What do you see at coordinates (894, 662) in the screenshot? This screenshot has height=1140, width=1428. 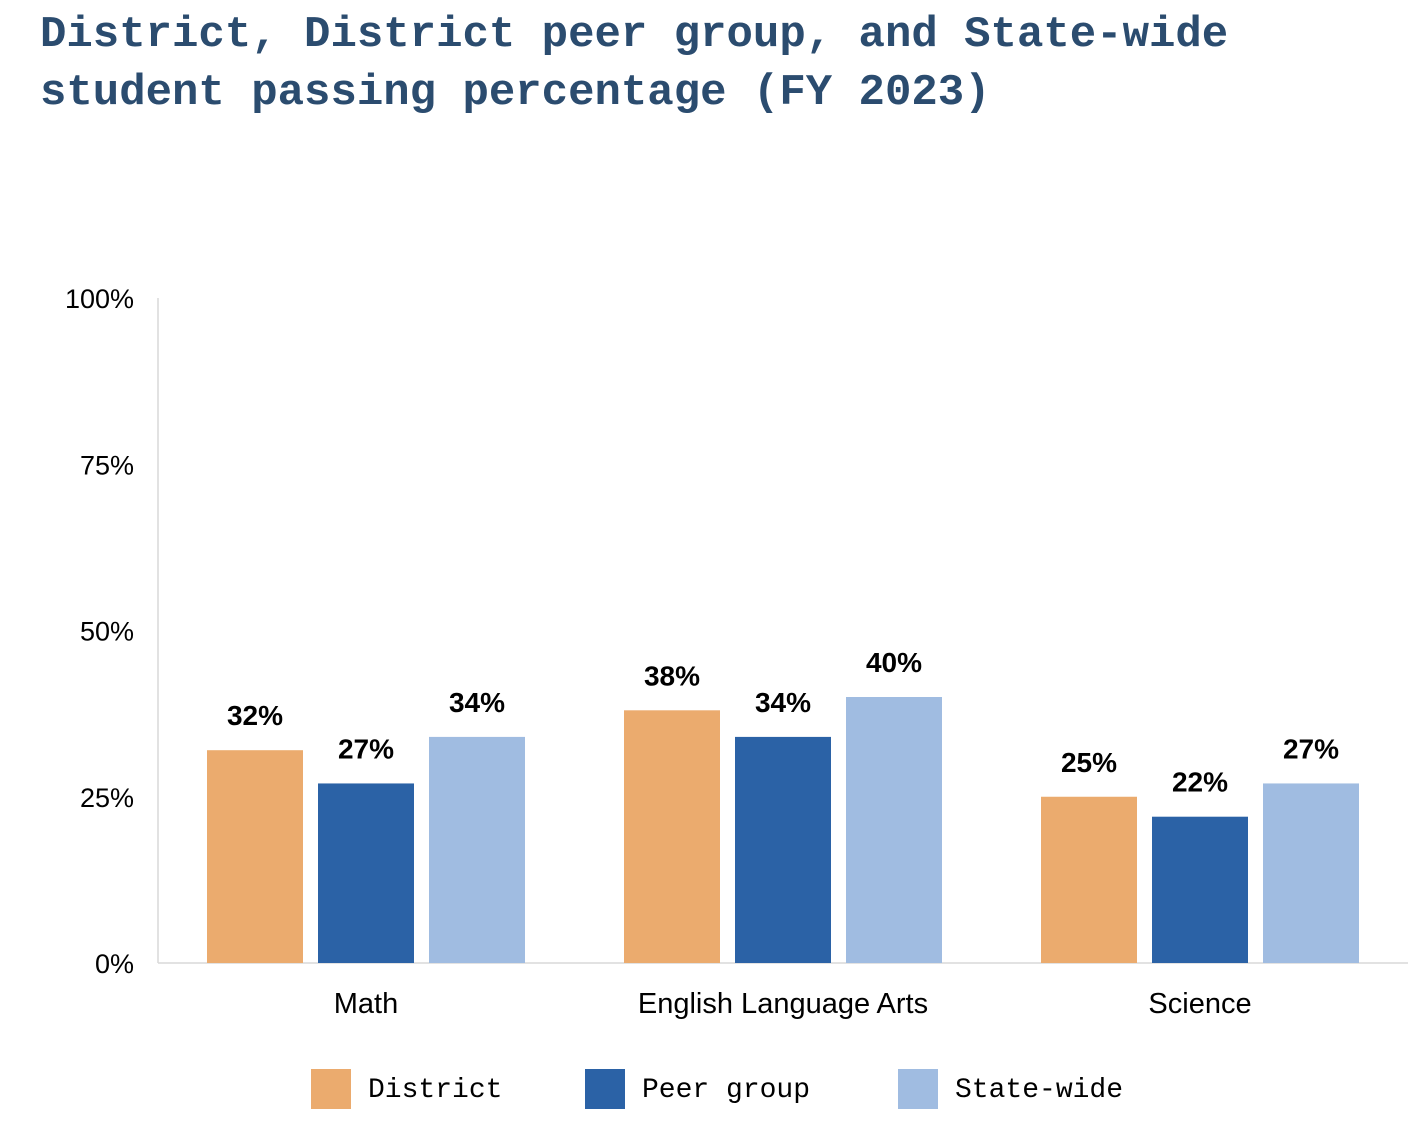 I see `data-label: 40%` at bounding box center [894, 662].